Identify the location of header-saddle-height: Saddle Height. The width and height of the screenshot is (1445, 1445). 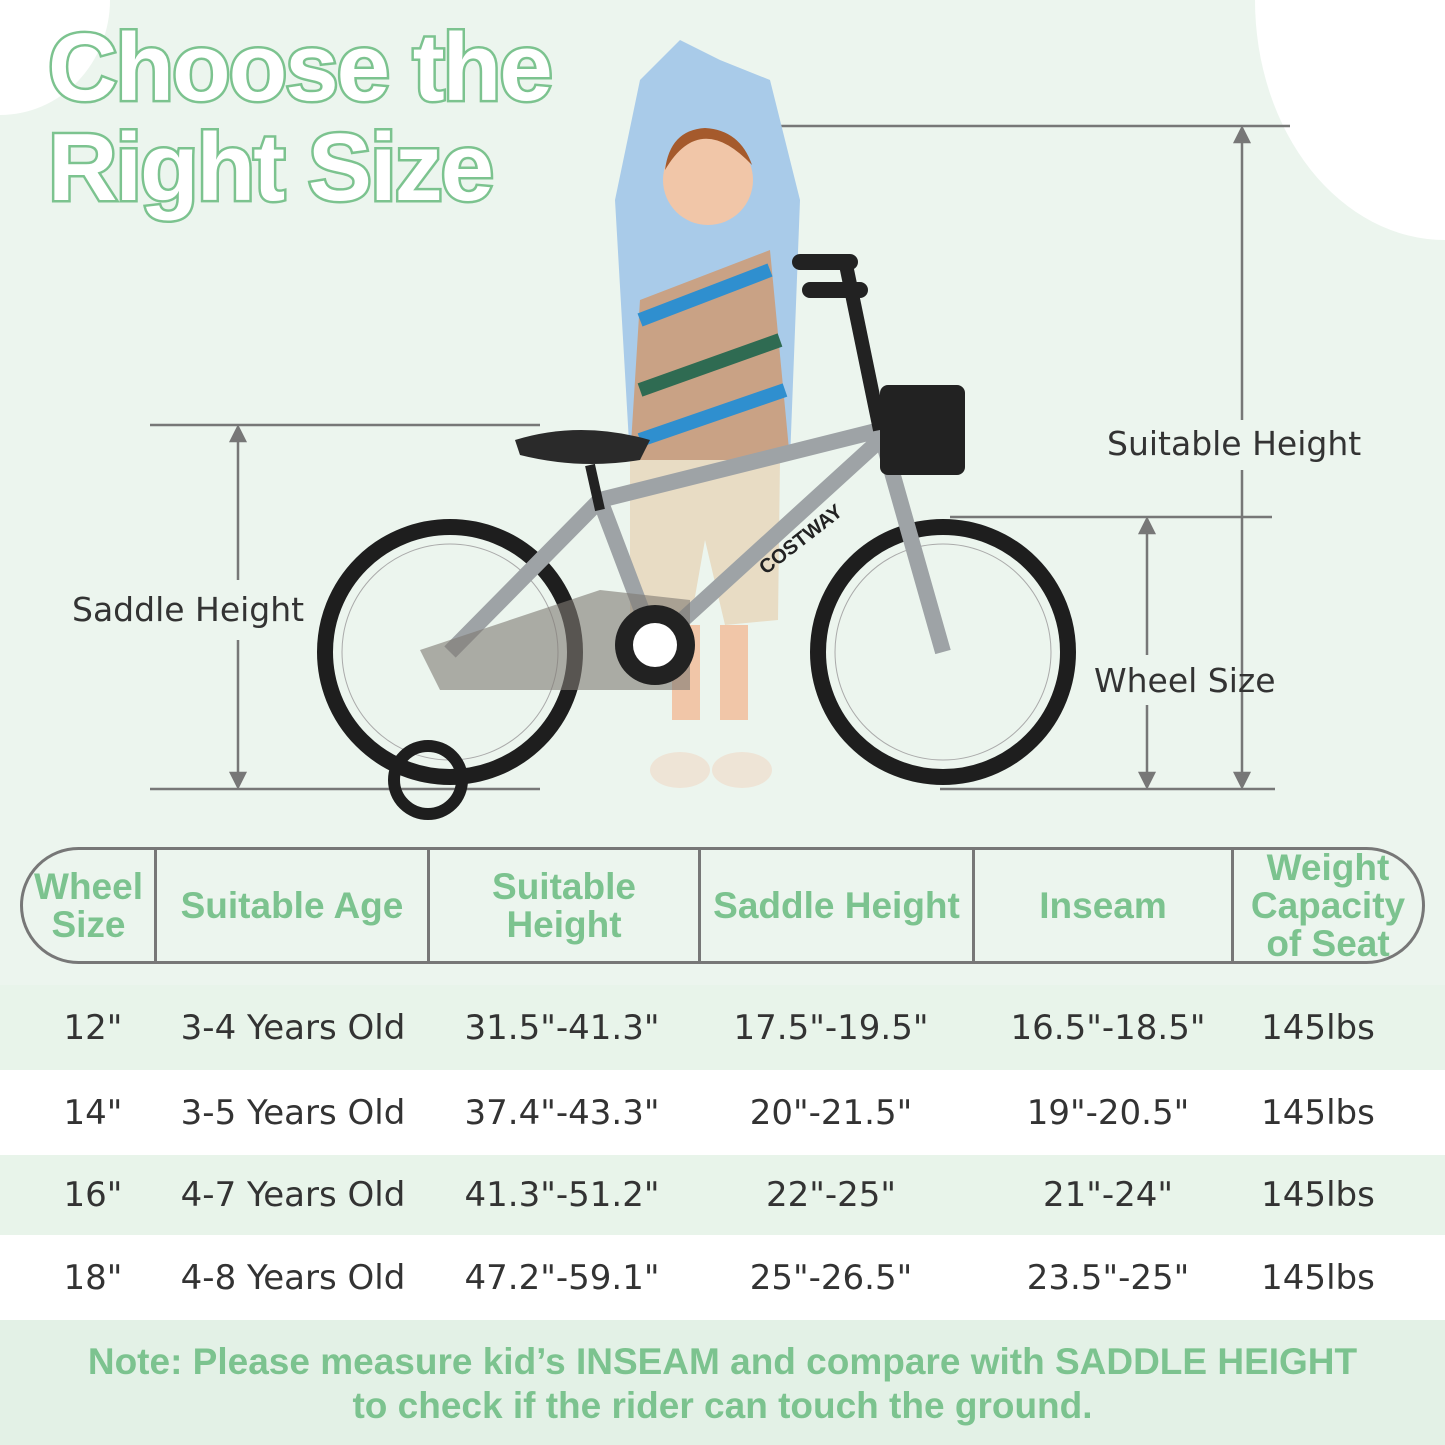
(838, 905).